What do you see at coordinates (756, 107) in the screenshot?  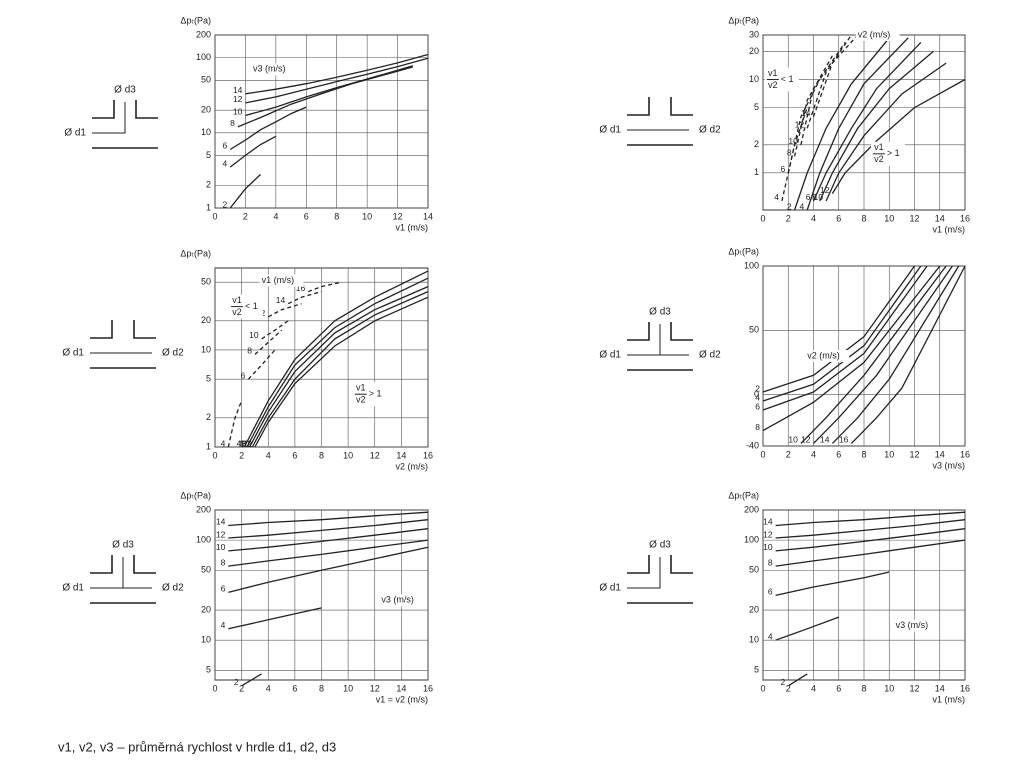 I see `y-tick-label: 5` at bounding box center [756, 107].